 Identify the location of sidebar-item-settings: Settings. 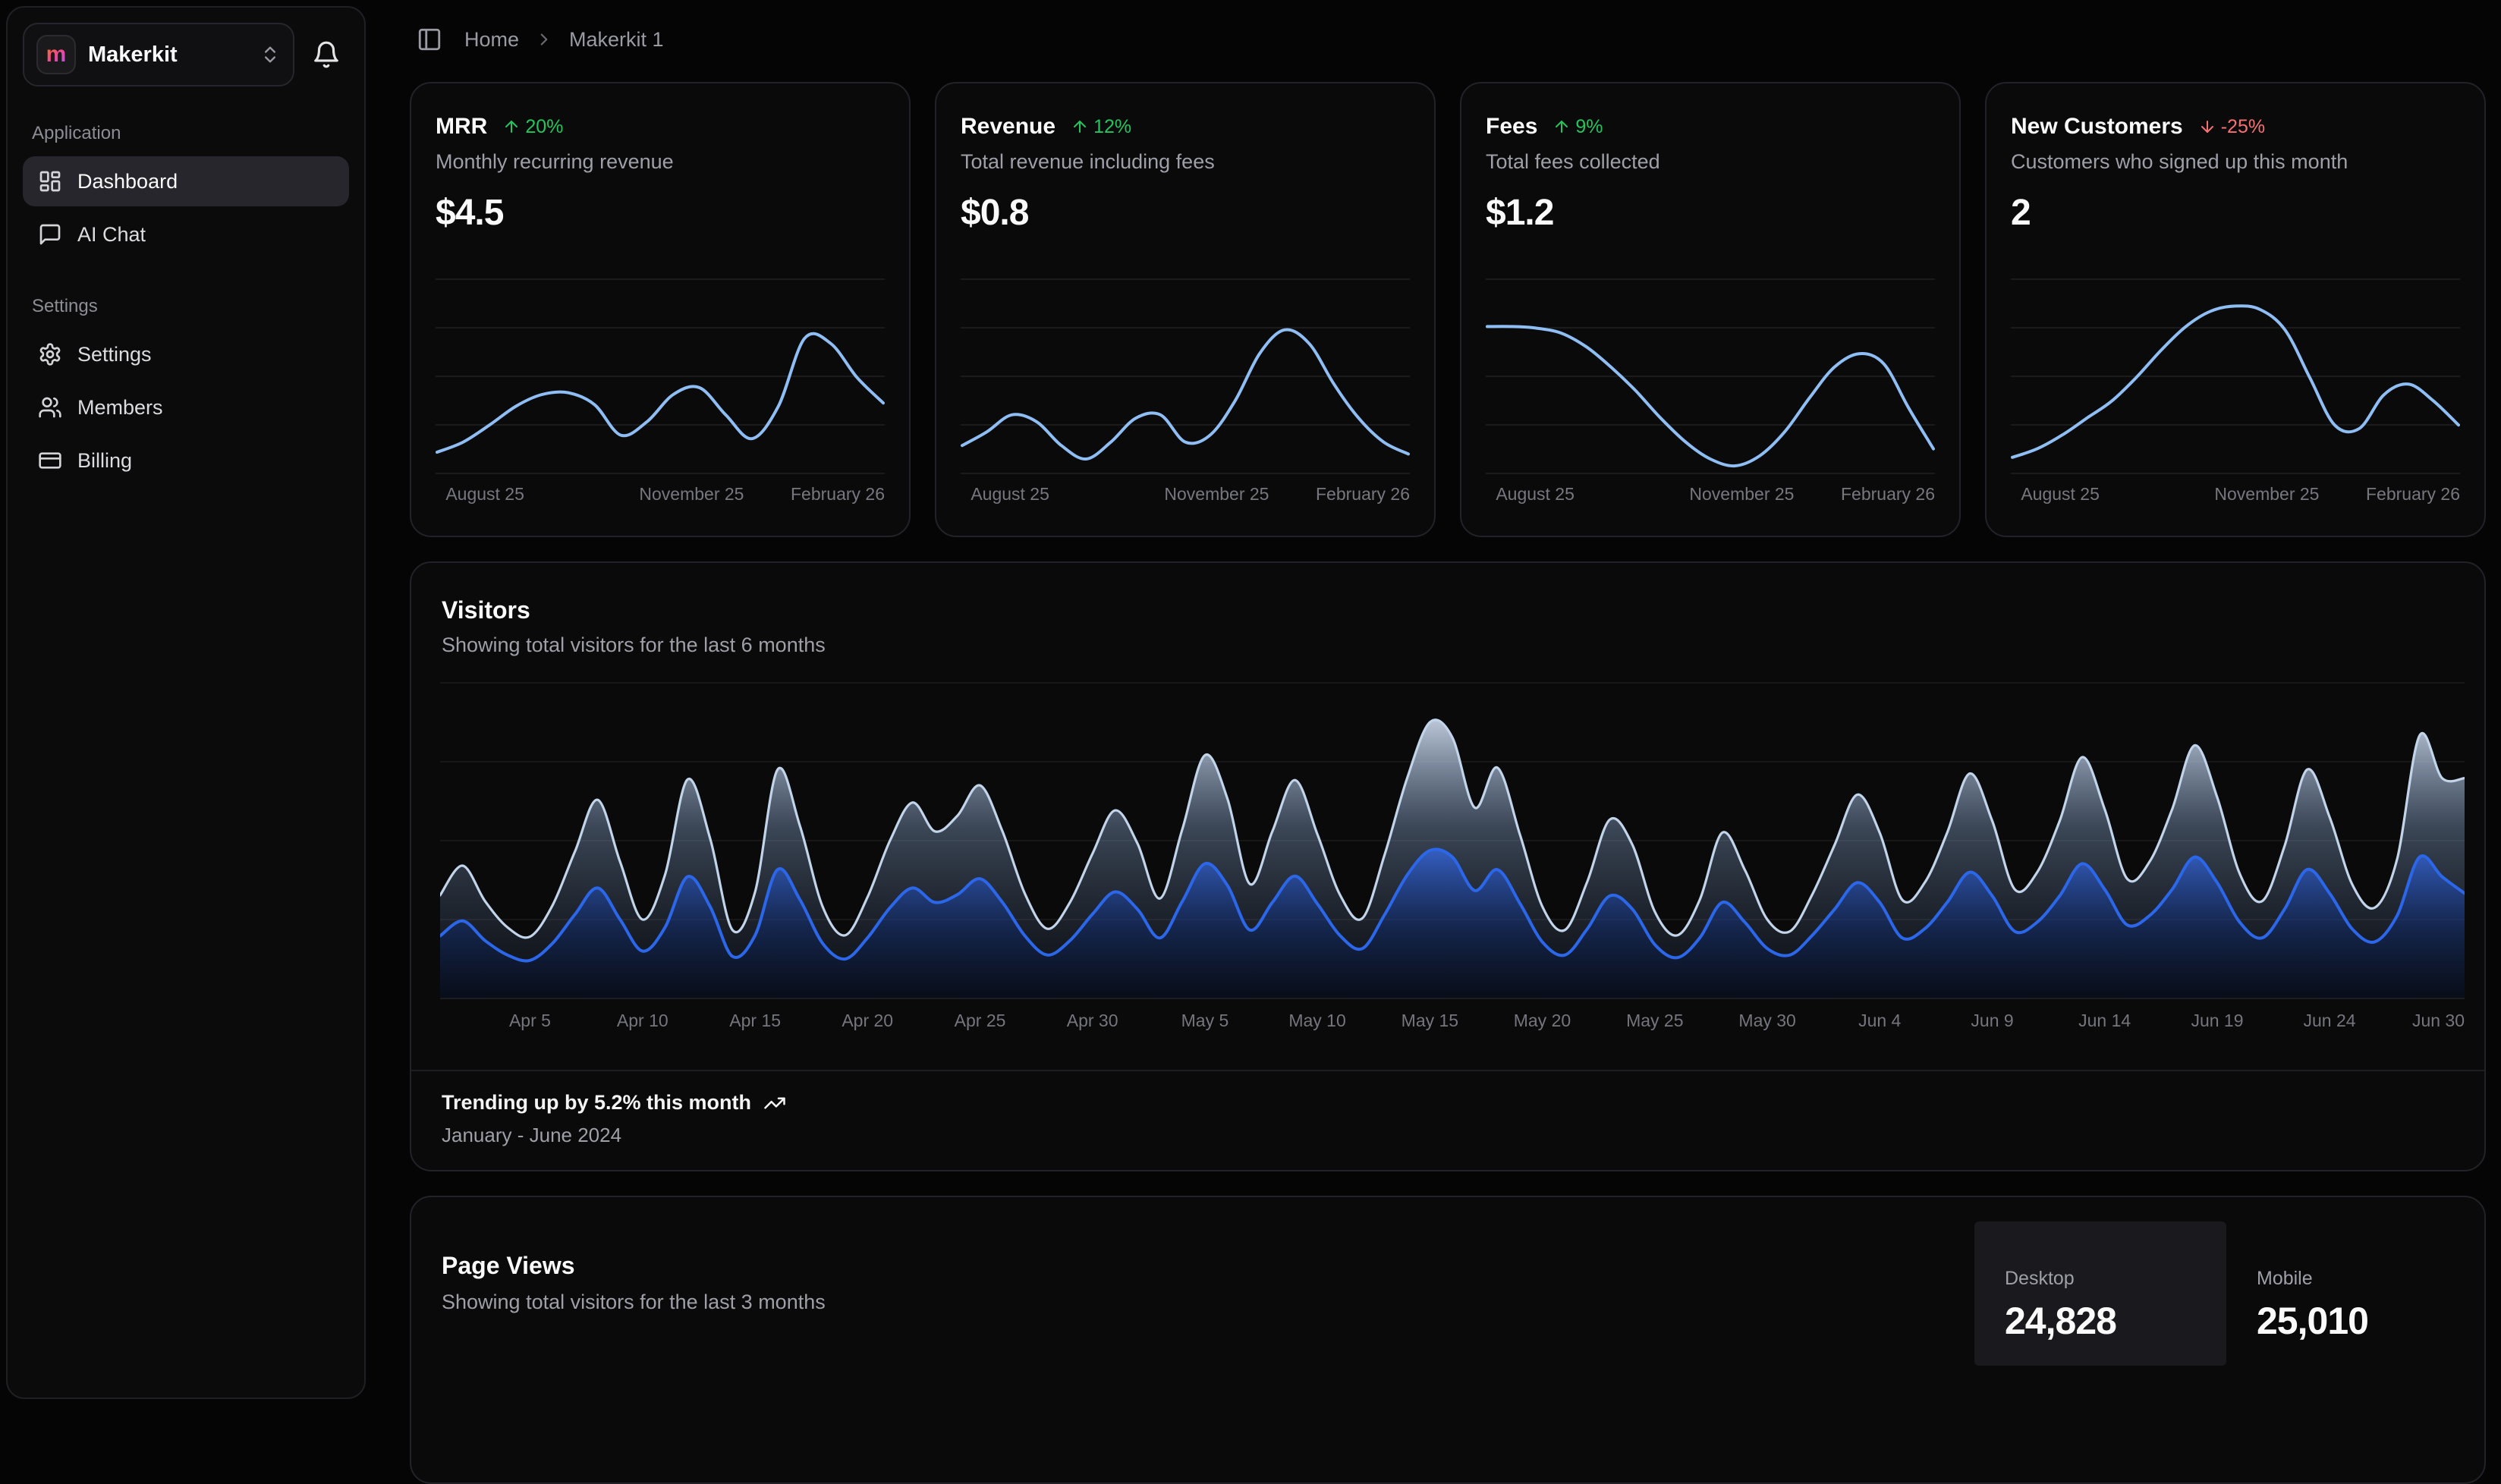
(186, 354).